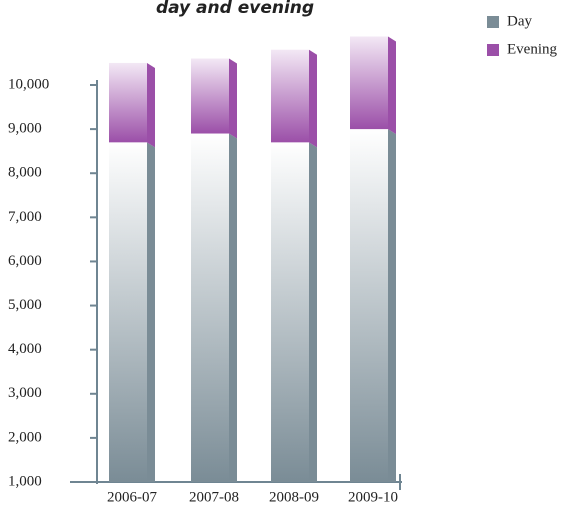  I want to click on legend-label: Day, so click(519, 21).